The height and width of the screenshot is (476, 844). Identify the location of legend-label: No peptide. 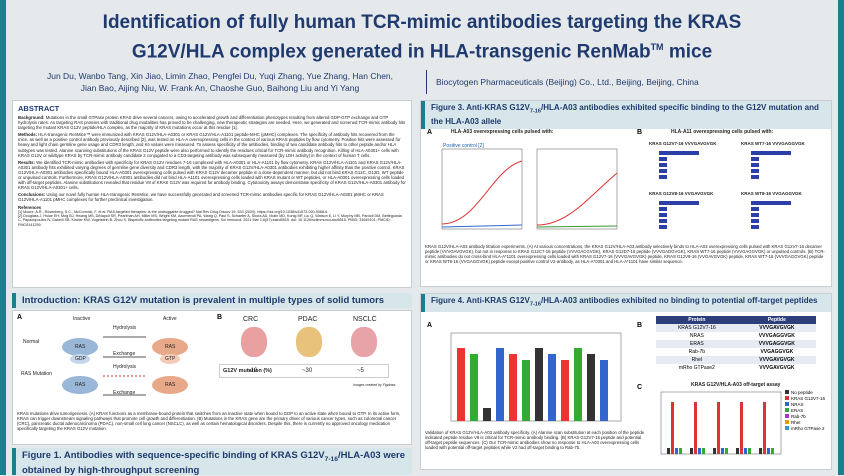
(802, 392).